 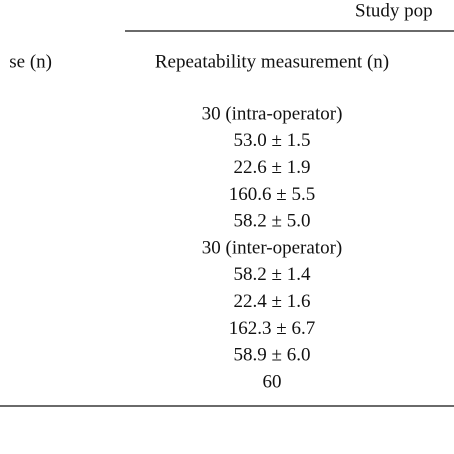 I want to click on column-header: Repeatability measurement (n), so click(x=272, y=61).